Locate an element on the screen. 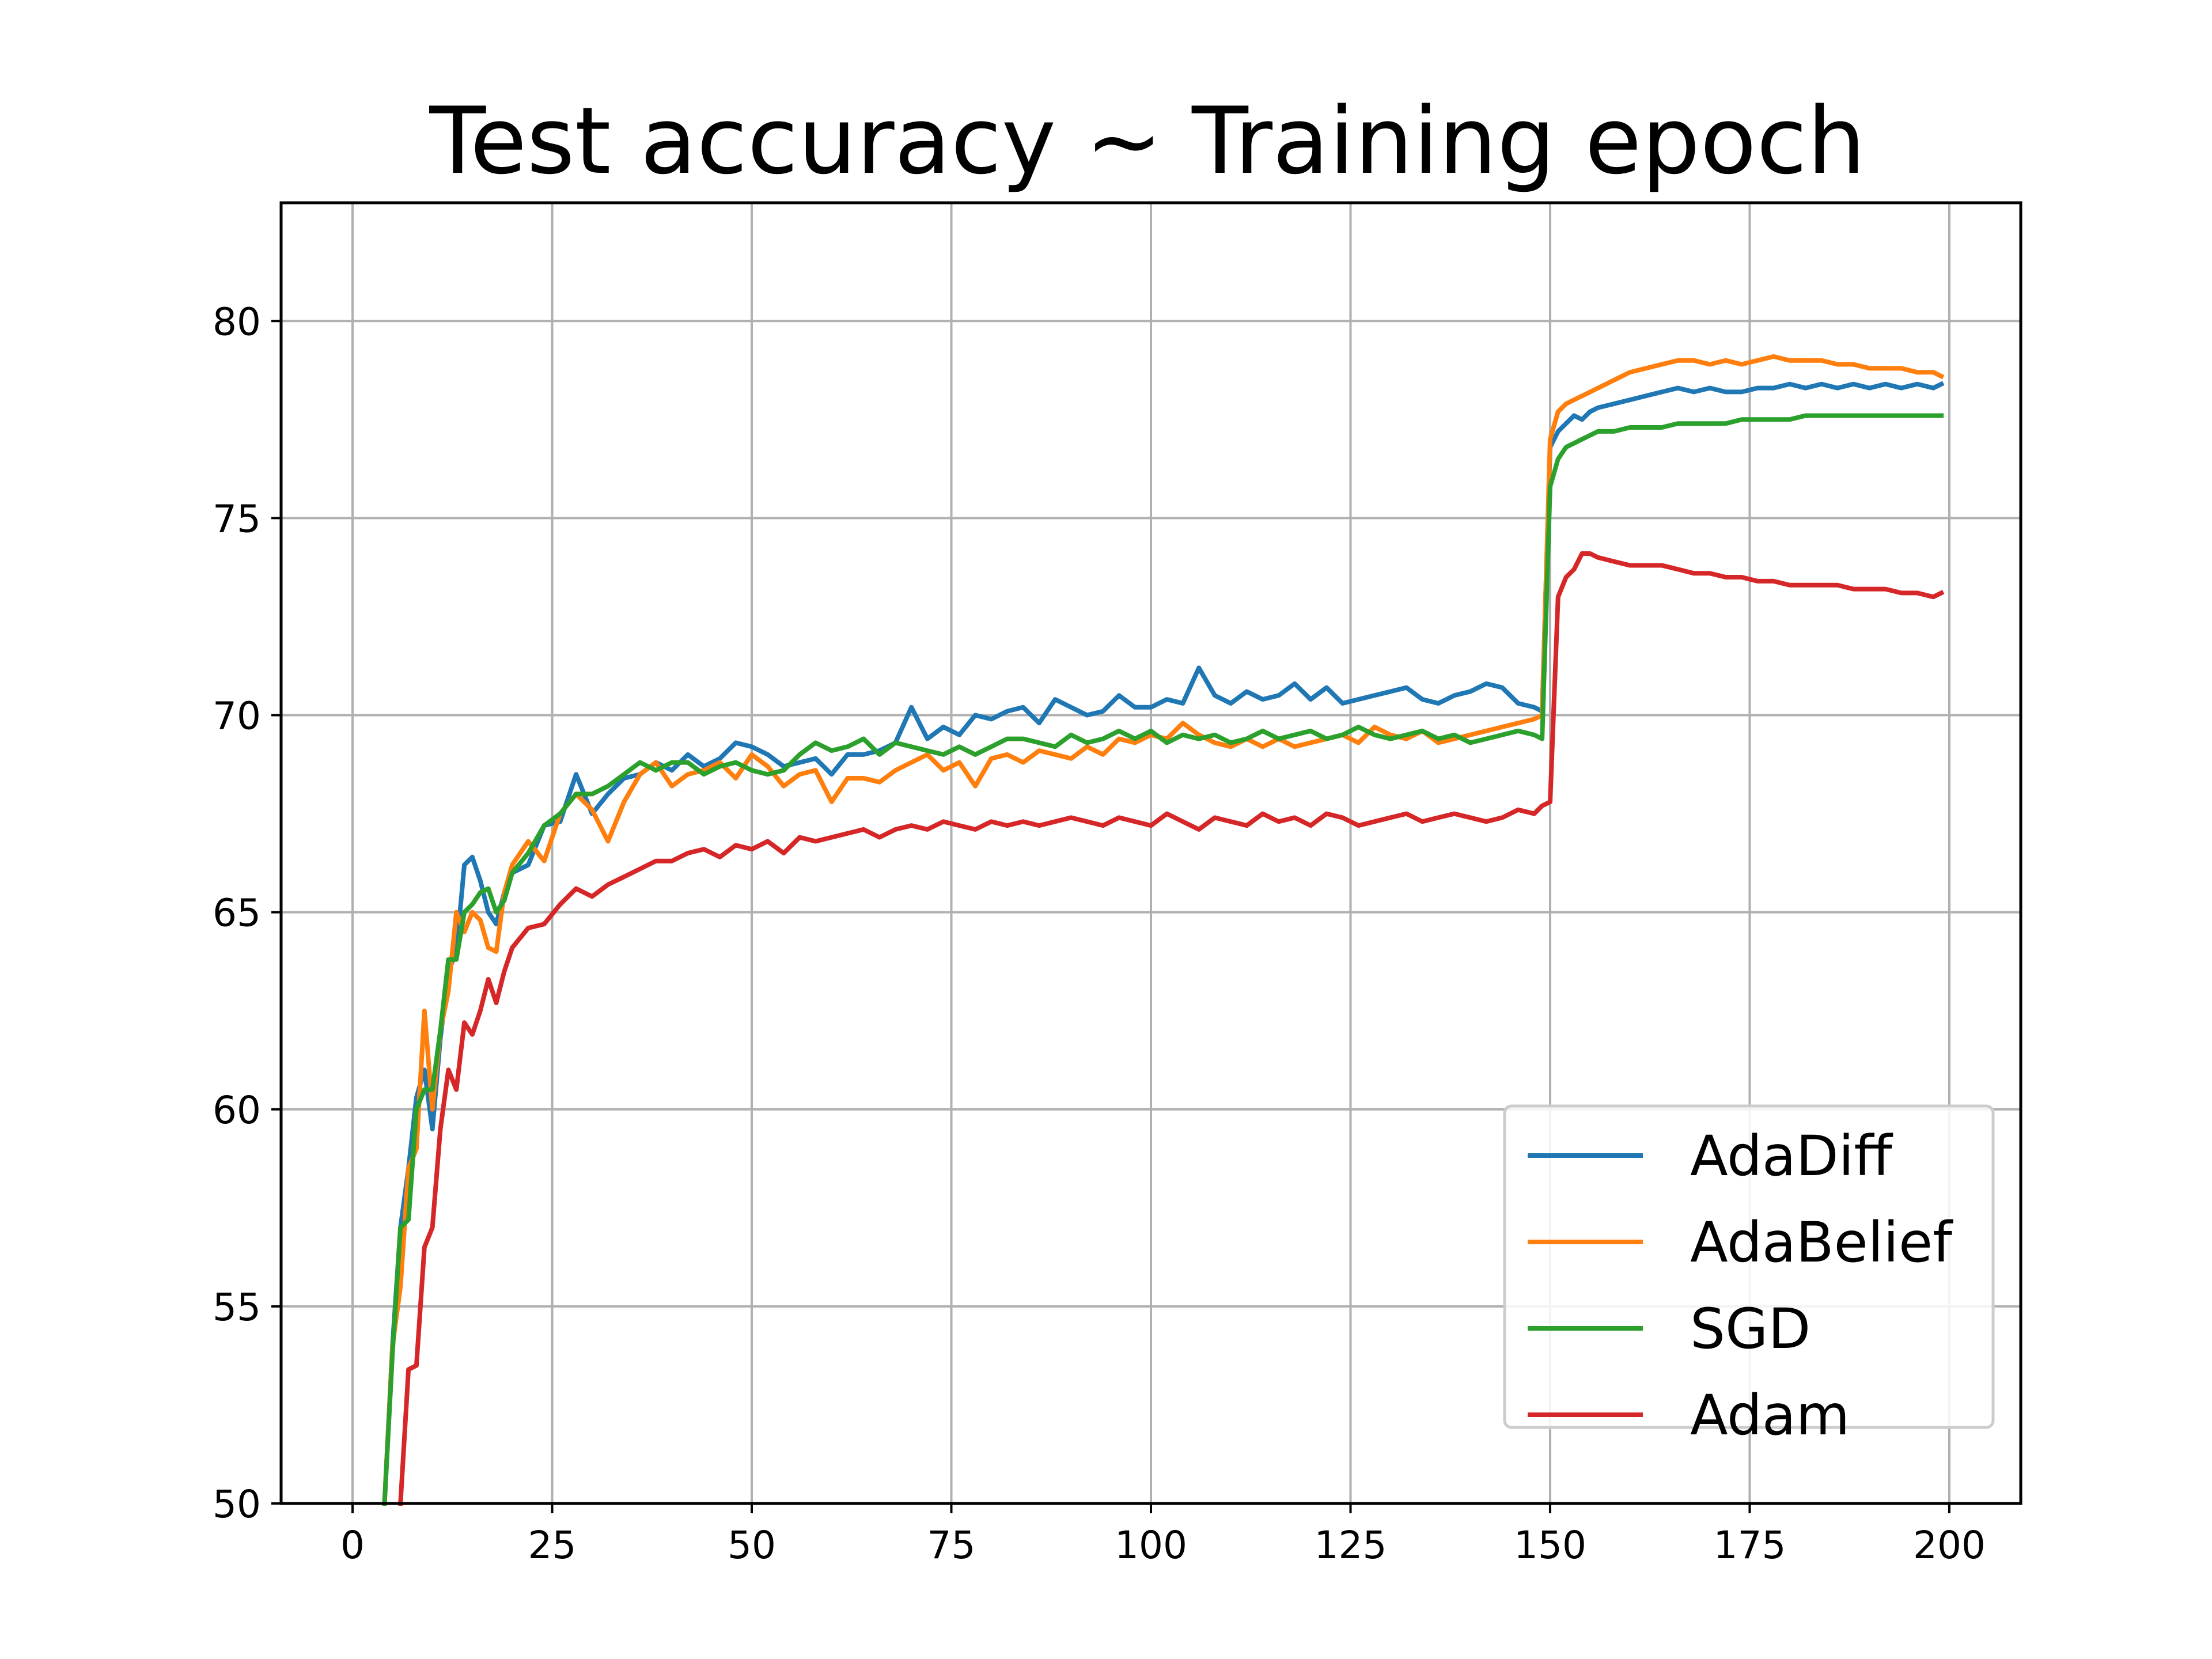  x-tick-label: 50 is located at coordinates (752, 1545).